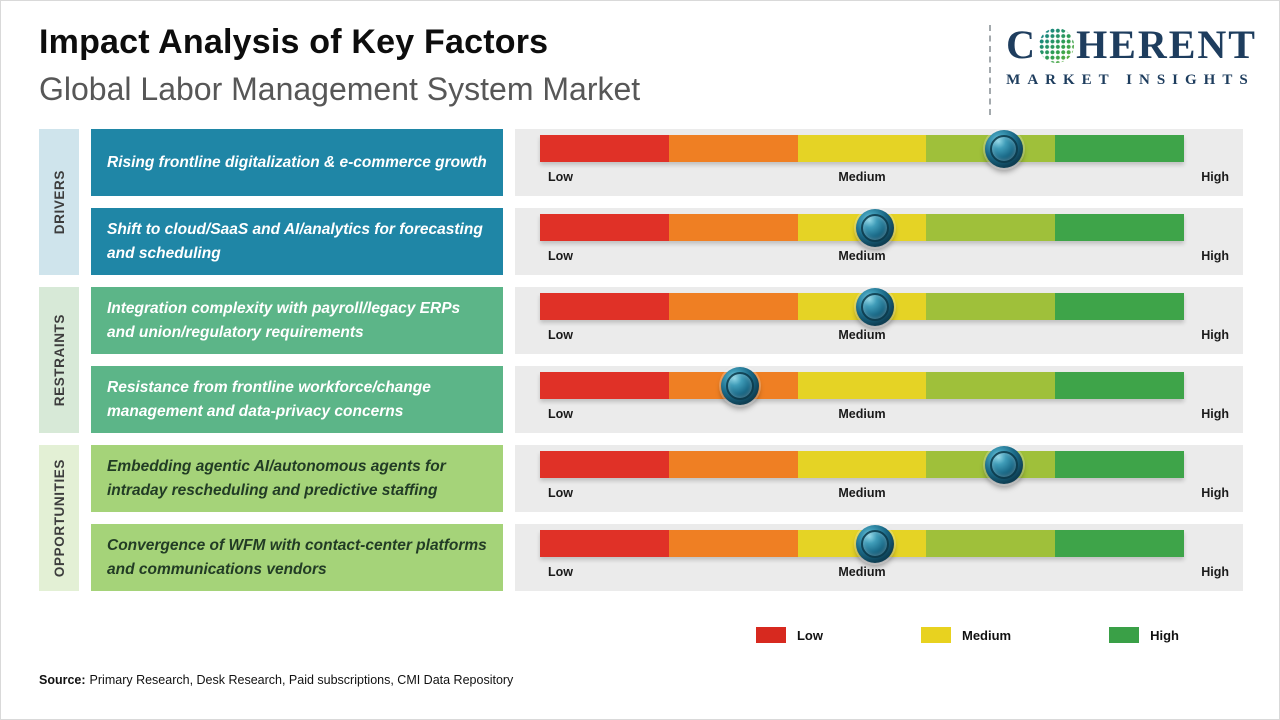  What do you see at coordinates (935, 635) in the screenshot?
I see `legend-swatch-medium` at bounding box center [935, 635].